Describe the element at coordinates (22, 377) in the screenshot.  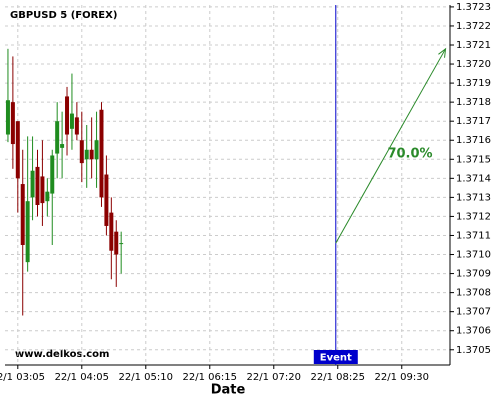
I see `x-tick-label: 22/1 03:05` at that location.